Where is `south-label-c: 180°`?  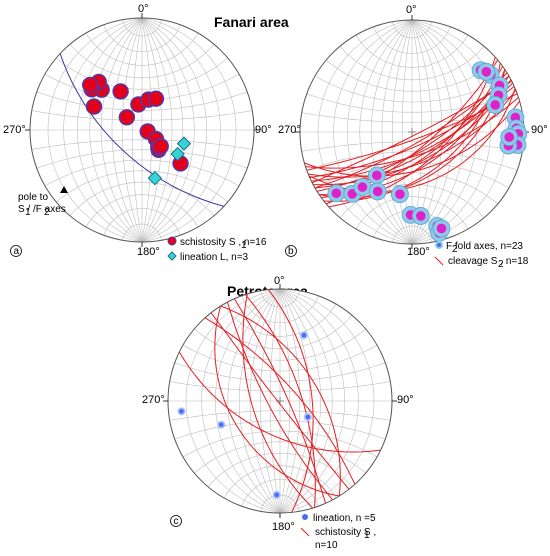
south-label-c: 180° is located at coordinates (283, 527).